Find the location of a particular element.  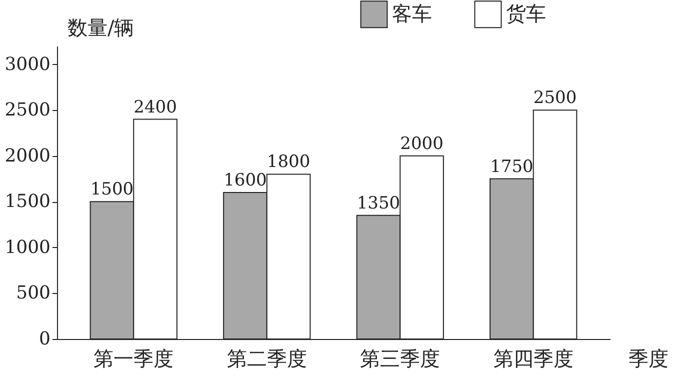

x-tick-label: 第四季度 is located at coordinates (533, 358).